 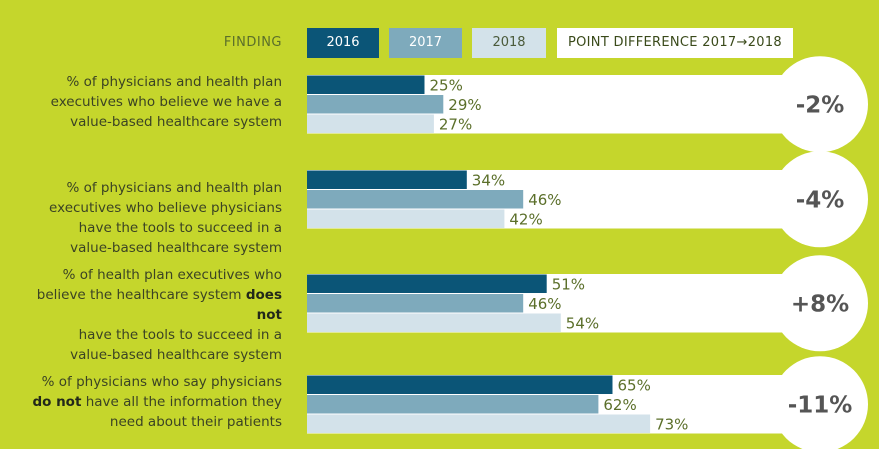 I want to click on finding-segment: believe the healthcare system, so click(x=141, y=295).